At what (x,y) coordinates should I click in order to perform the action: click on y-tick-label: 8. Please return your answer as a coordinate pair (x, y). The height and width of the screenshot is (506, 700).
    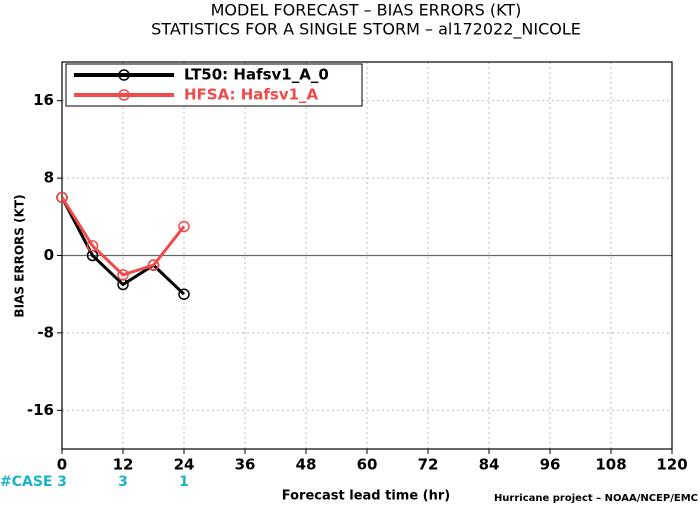
    Looking at the image, I should click on (49, 178).